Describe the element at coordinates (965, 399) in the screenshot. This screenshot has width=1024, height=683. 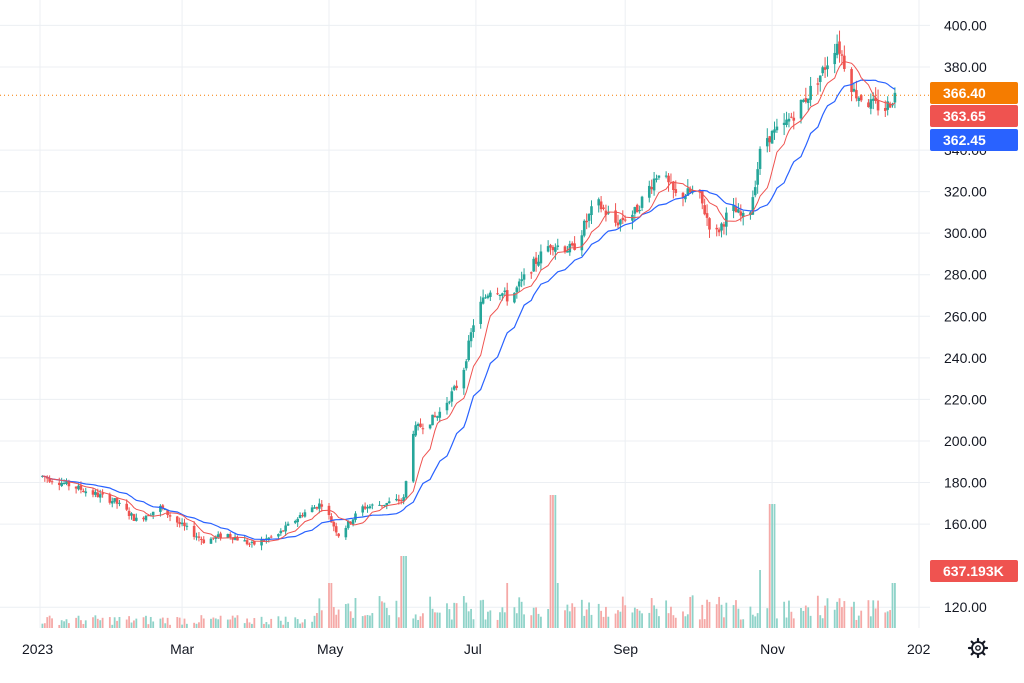
I see `y-tick-label: 220.00` at that location.